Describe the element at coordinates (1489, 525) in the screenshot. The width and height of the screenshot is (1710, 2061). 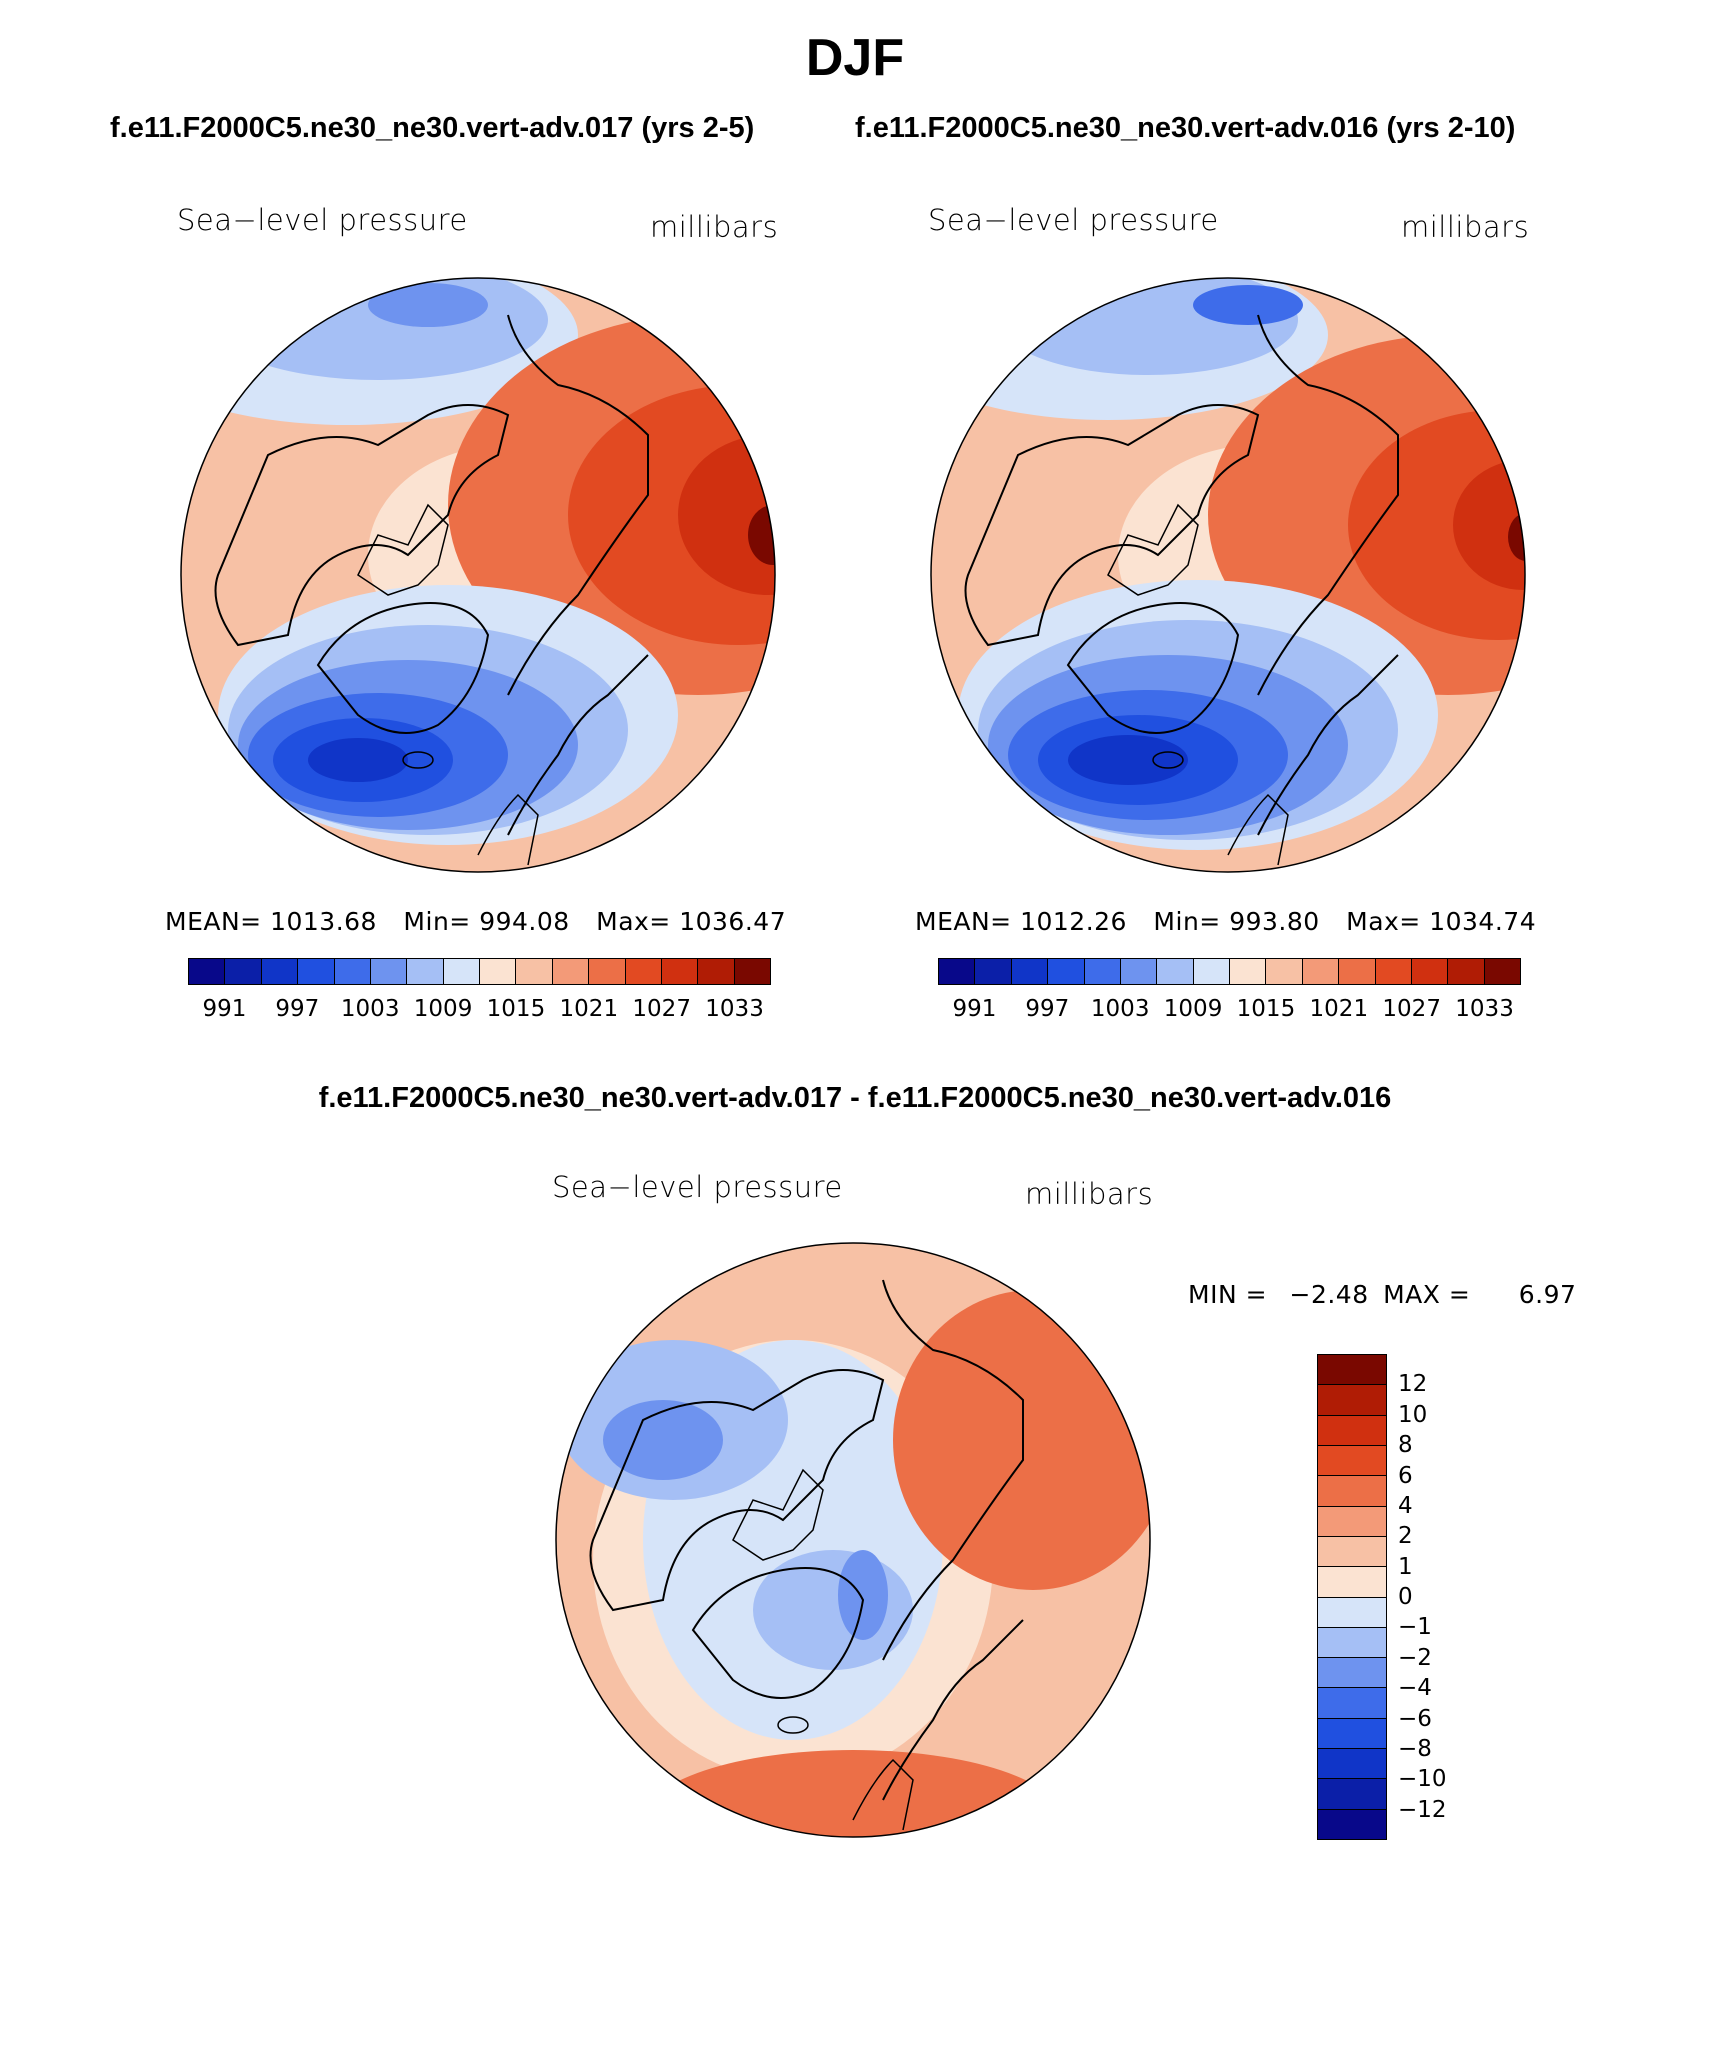
I see `panel-2-siberian-high-inner` at that location.